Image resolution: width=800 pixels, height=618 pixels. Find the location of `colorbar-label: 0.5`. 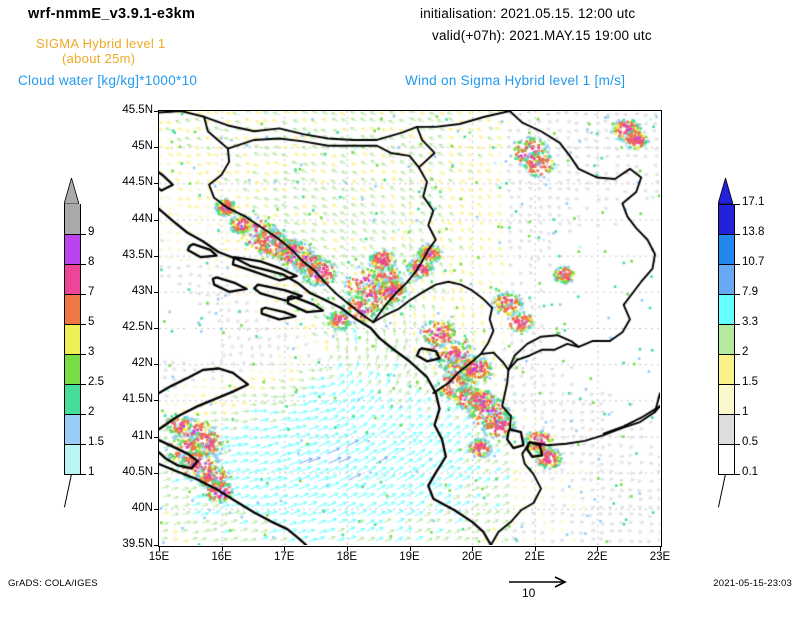

colorbar-label: 0.5 is located at coordinates (750, 442).